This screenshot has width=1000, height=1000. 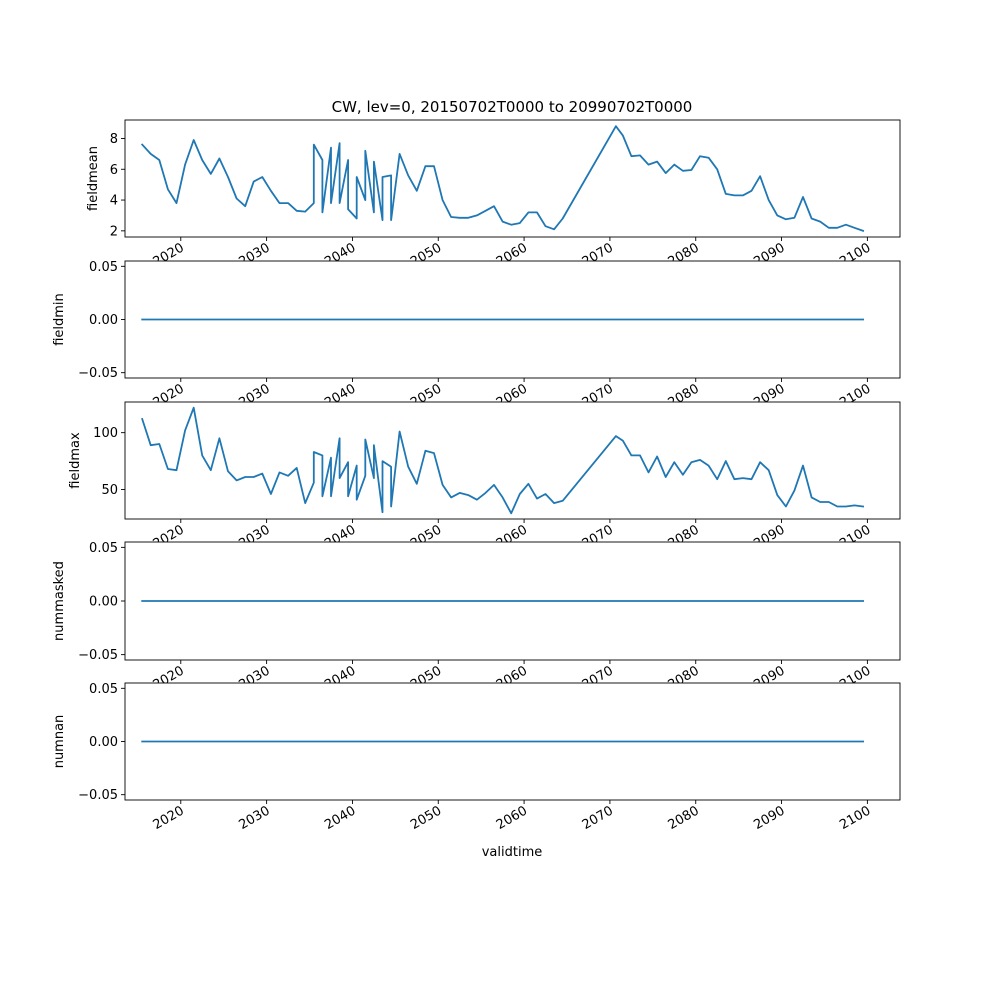 What do you see at coordinates (59, 601) in the screenshot?
I see `y-axis-label: nummasked` at bounding box center [59, 601].